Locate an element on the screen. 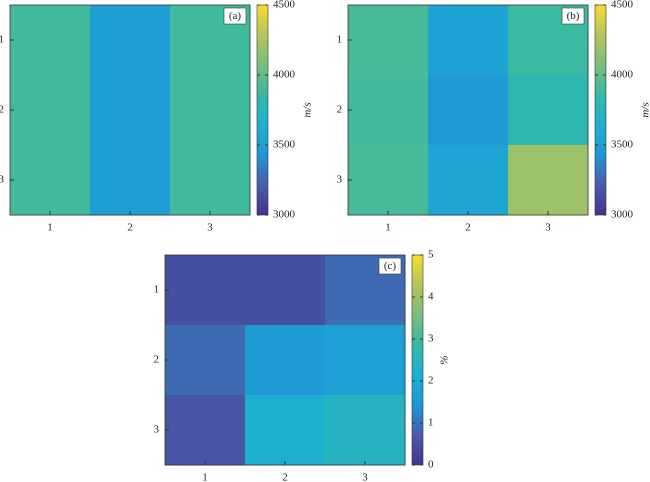 This screenshot has width=650, height=482. colorbar-tick-label: 5 is located at coordinates (431, 255).